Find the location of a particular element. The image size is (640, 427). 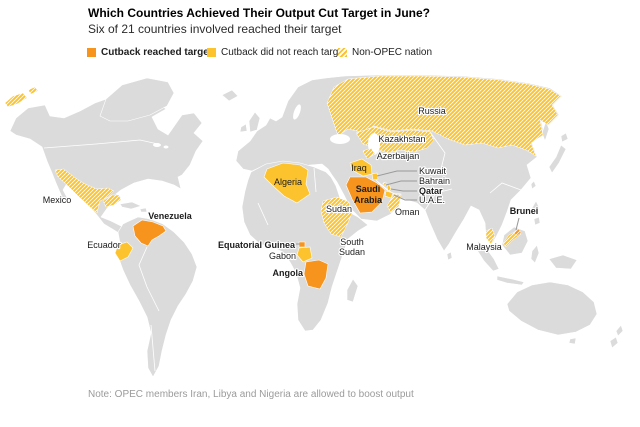

legend-item-non-opec: Non-OPEC nation is located at coordinates (385, 52).